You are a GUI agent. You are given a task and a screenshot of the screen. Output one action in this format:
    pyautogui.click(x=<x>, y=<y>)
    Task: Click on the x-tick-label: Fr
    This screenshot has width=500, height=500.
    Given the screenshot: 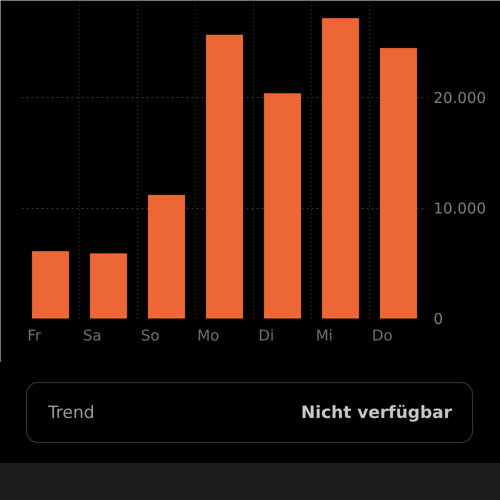 What is the action you would take?
    pyautogui.click(x=34, y=335)
    